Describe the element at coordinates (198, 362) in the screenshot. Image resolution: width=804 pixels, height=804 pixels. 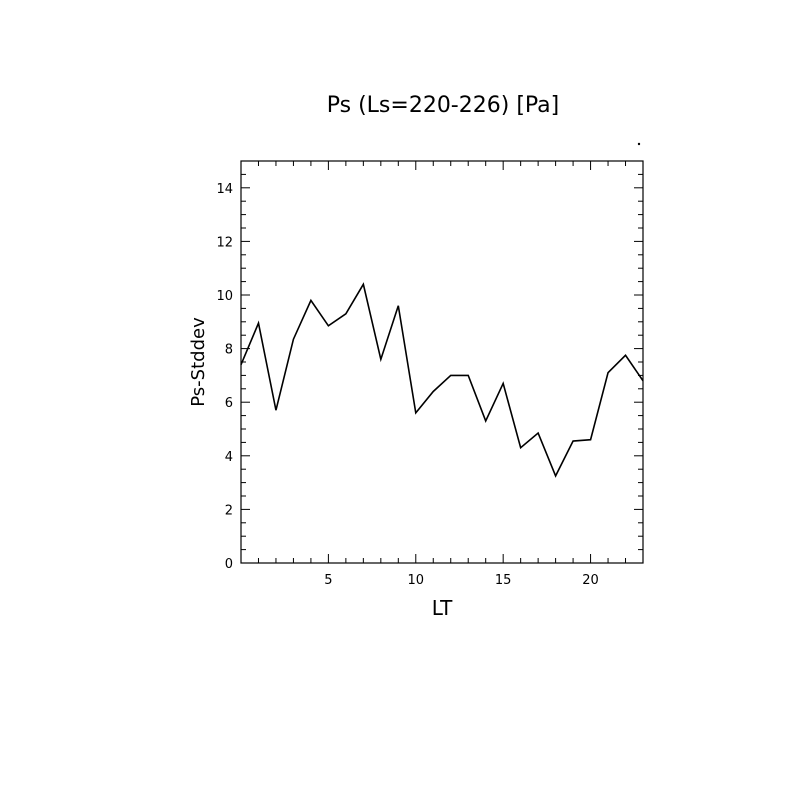
I see `y-axis-label: Ps-Stddev` at that location.